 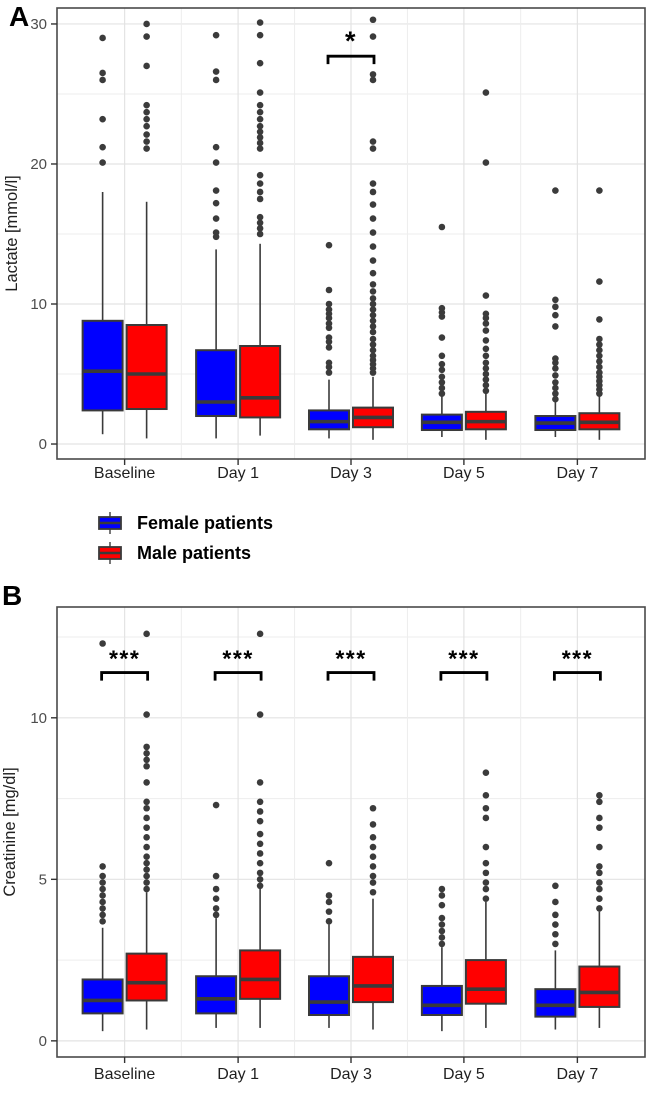 I want to click on significance-stars: *, so click(x=351, y=41).